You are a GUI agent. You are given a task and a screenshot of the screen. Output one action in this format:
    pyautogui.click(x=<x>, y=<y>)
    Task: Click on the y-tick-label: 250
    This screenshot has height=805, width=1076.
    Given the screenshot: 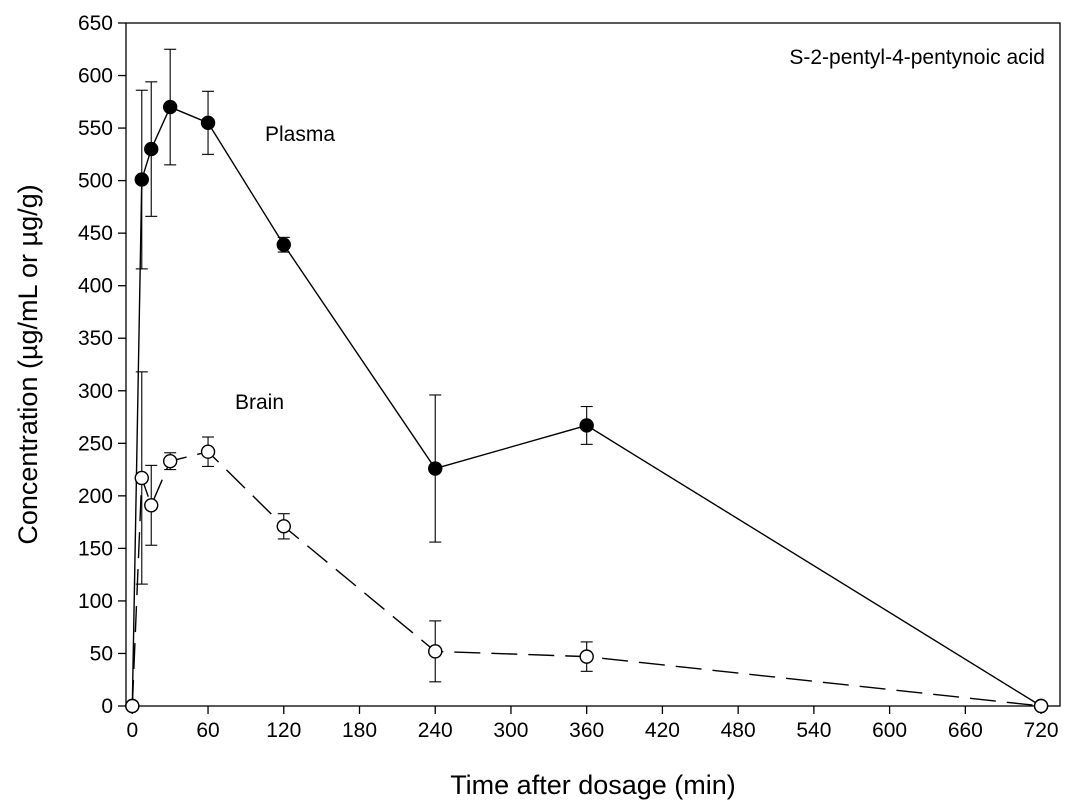 What is the action you would take?
    pyautogui.click(x=95, y=443)
    